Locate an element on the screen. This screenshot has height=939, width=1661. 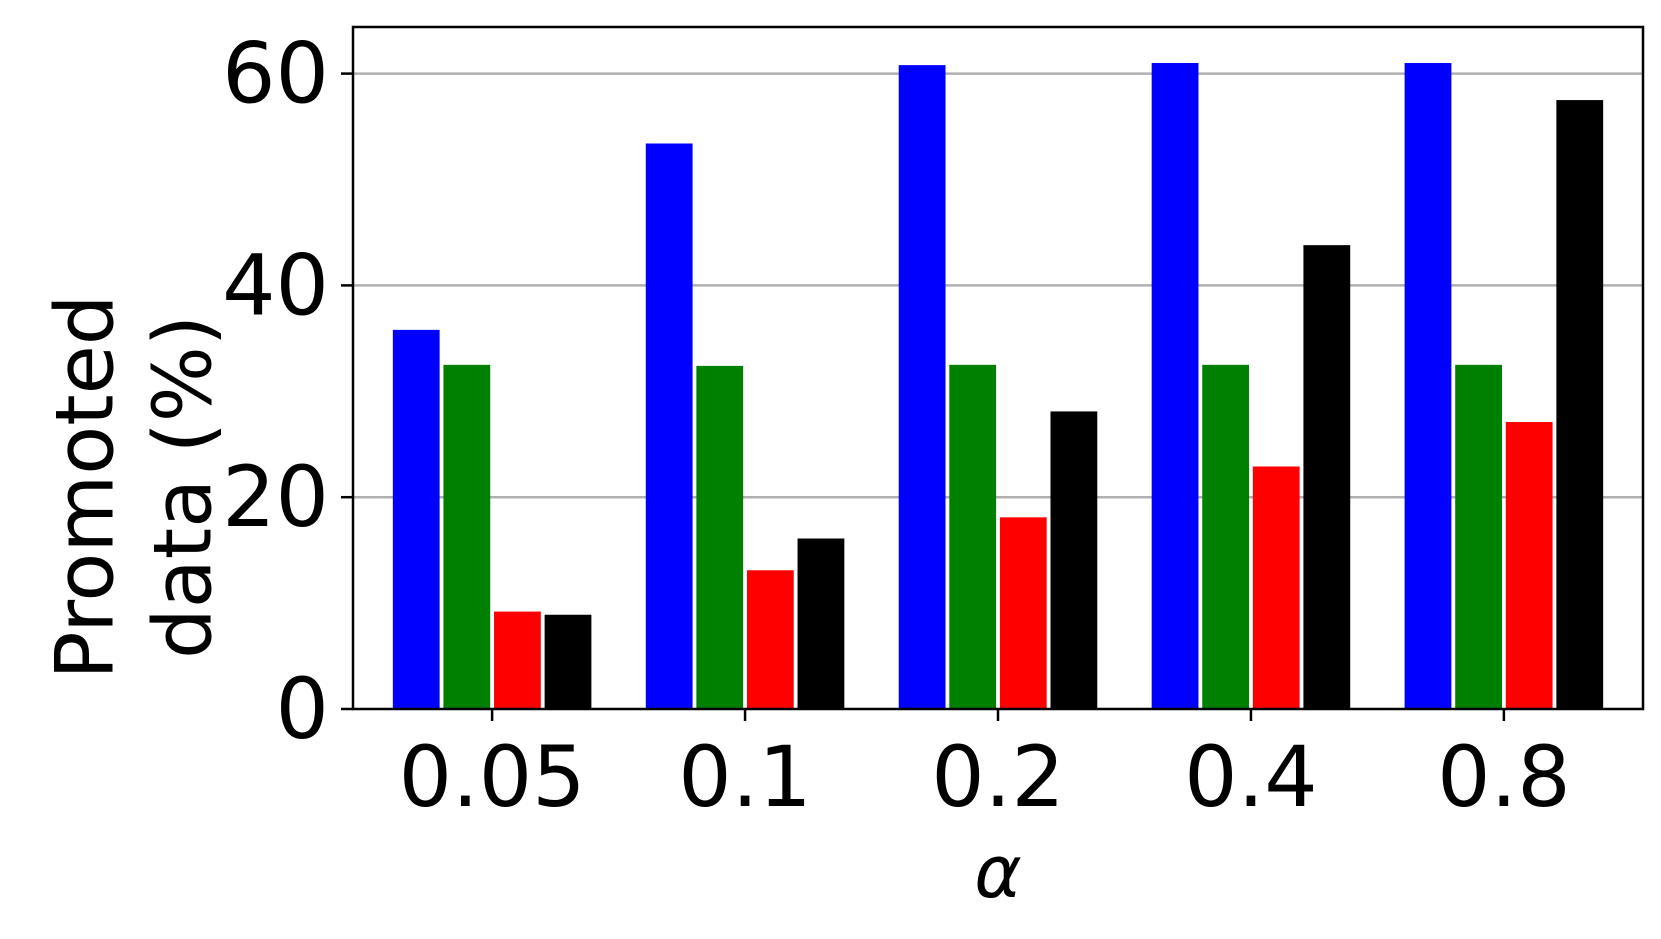
y-tick-label: 20 is located at coordinates (275, 497).